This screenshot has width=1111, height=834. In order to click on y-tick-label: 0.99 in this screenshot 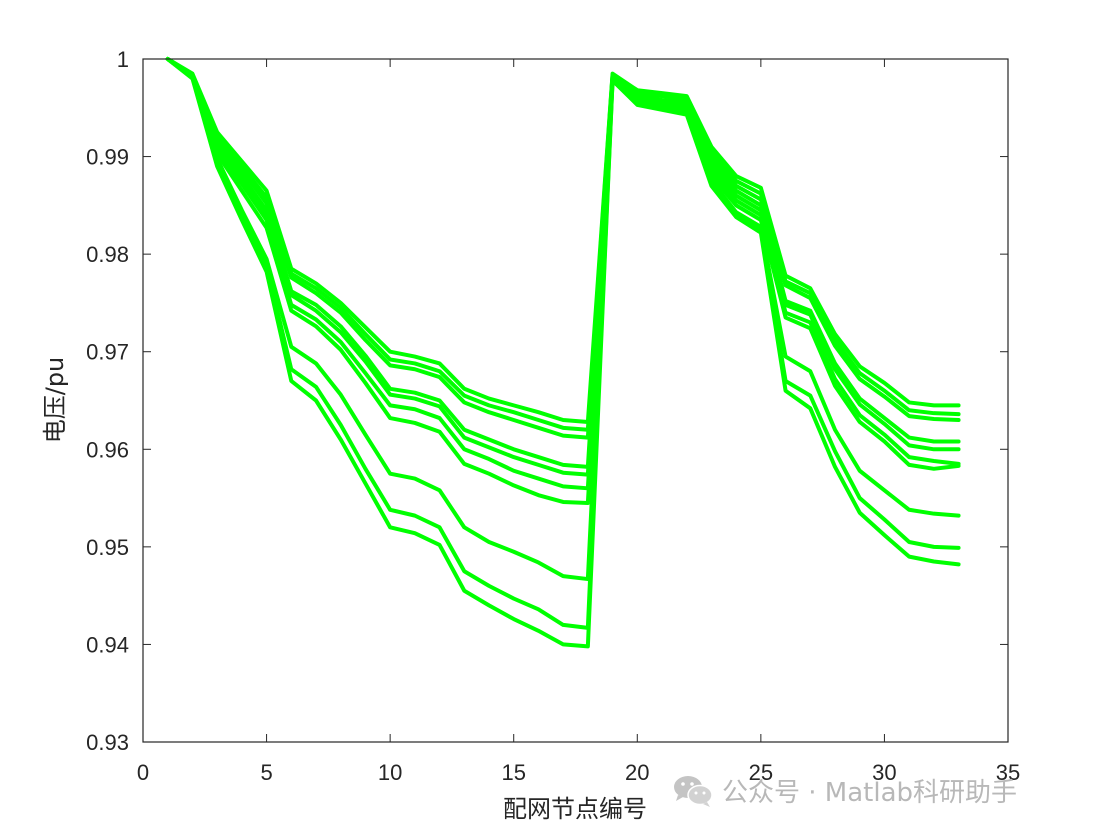, I will do `click(107, 157)`.